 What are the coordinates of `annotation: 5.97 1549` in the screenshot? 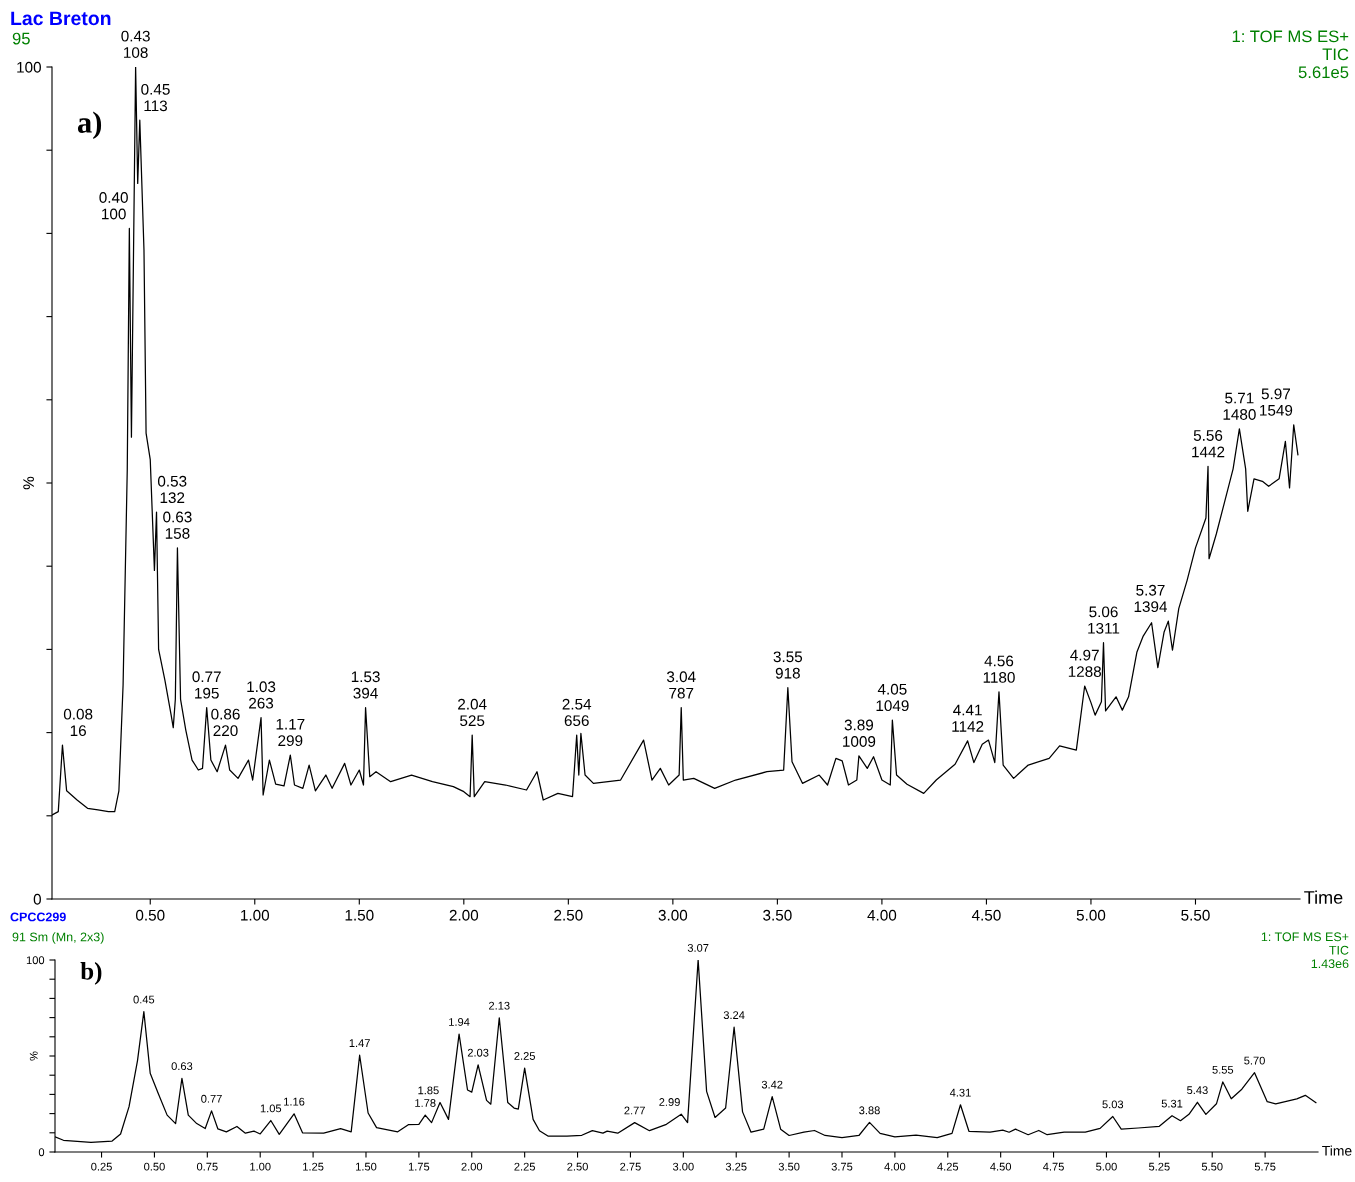 It's located at (1276, 402).